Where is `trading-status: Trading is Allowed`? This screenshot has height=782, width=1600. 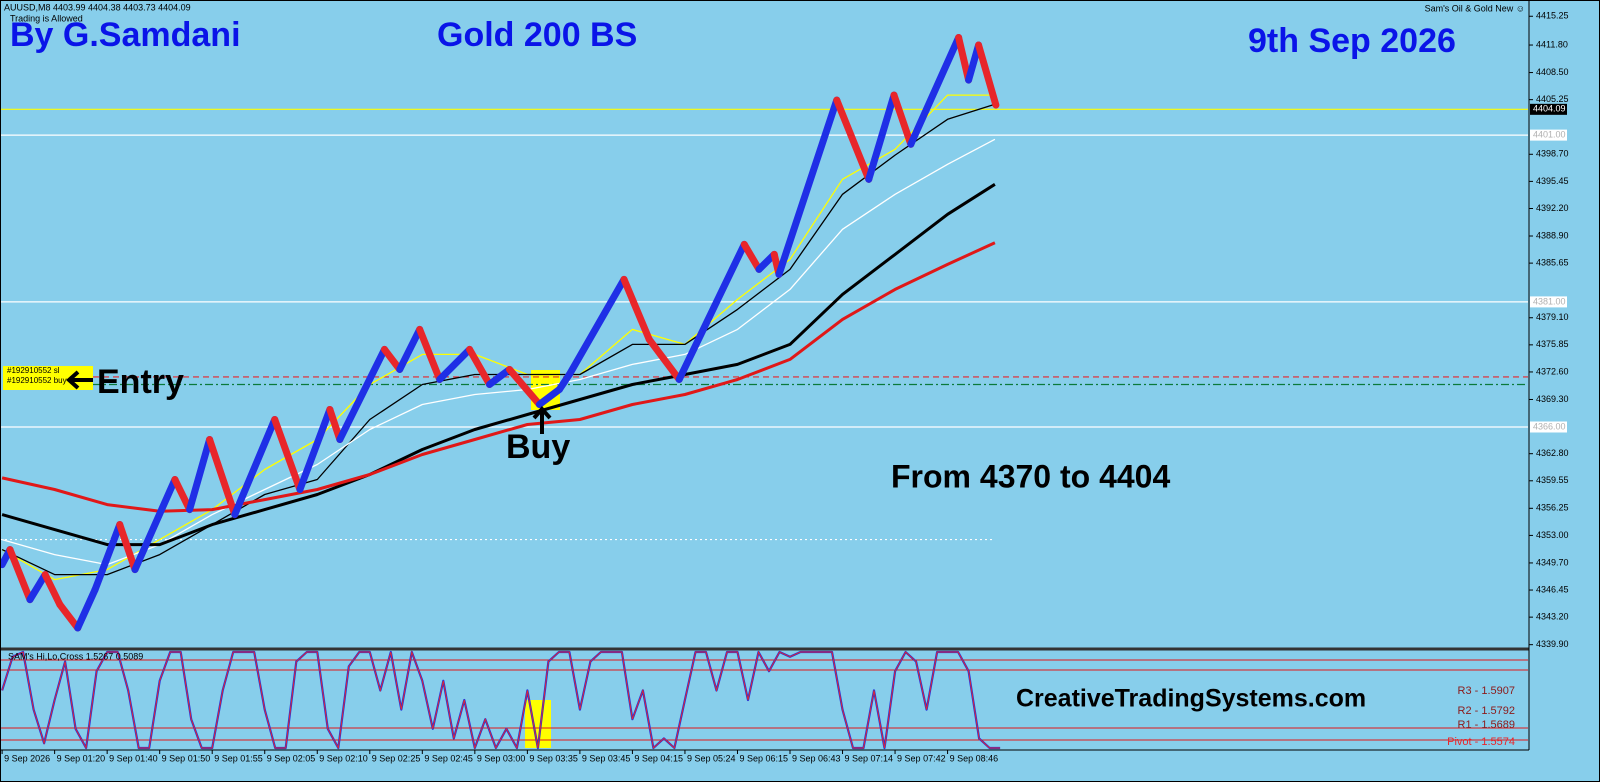 trading-status: Trading is Allowed is located at coordinates (46, 18).